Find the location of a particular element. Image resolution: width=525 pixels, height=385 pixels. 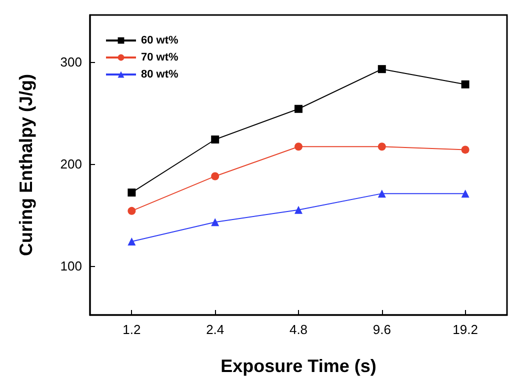

x-tick-label: 9.6 is located at coordinates (381, 329).